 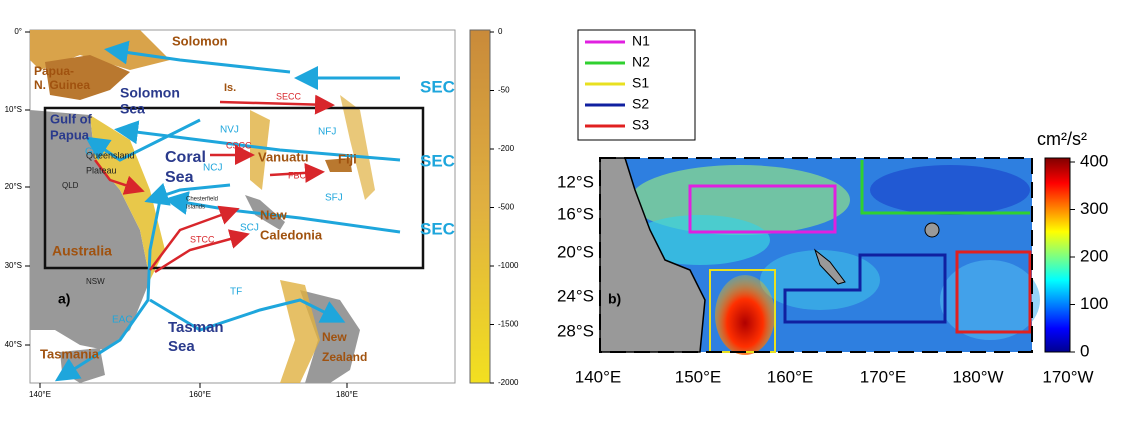 What do you see at coordinates (698, 376) in the screenshot?
I see `lon-label: 150°E` at bounding box center [698, 376].